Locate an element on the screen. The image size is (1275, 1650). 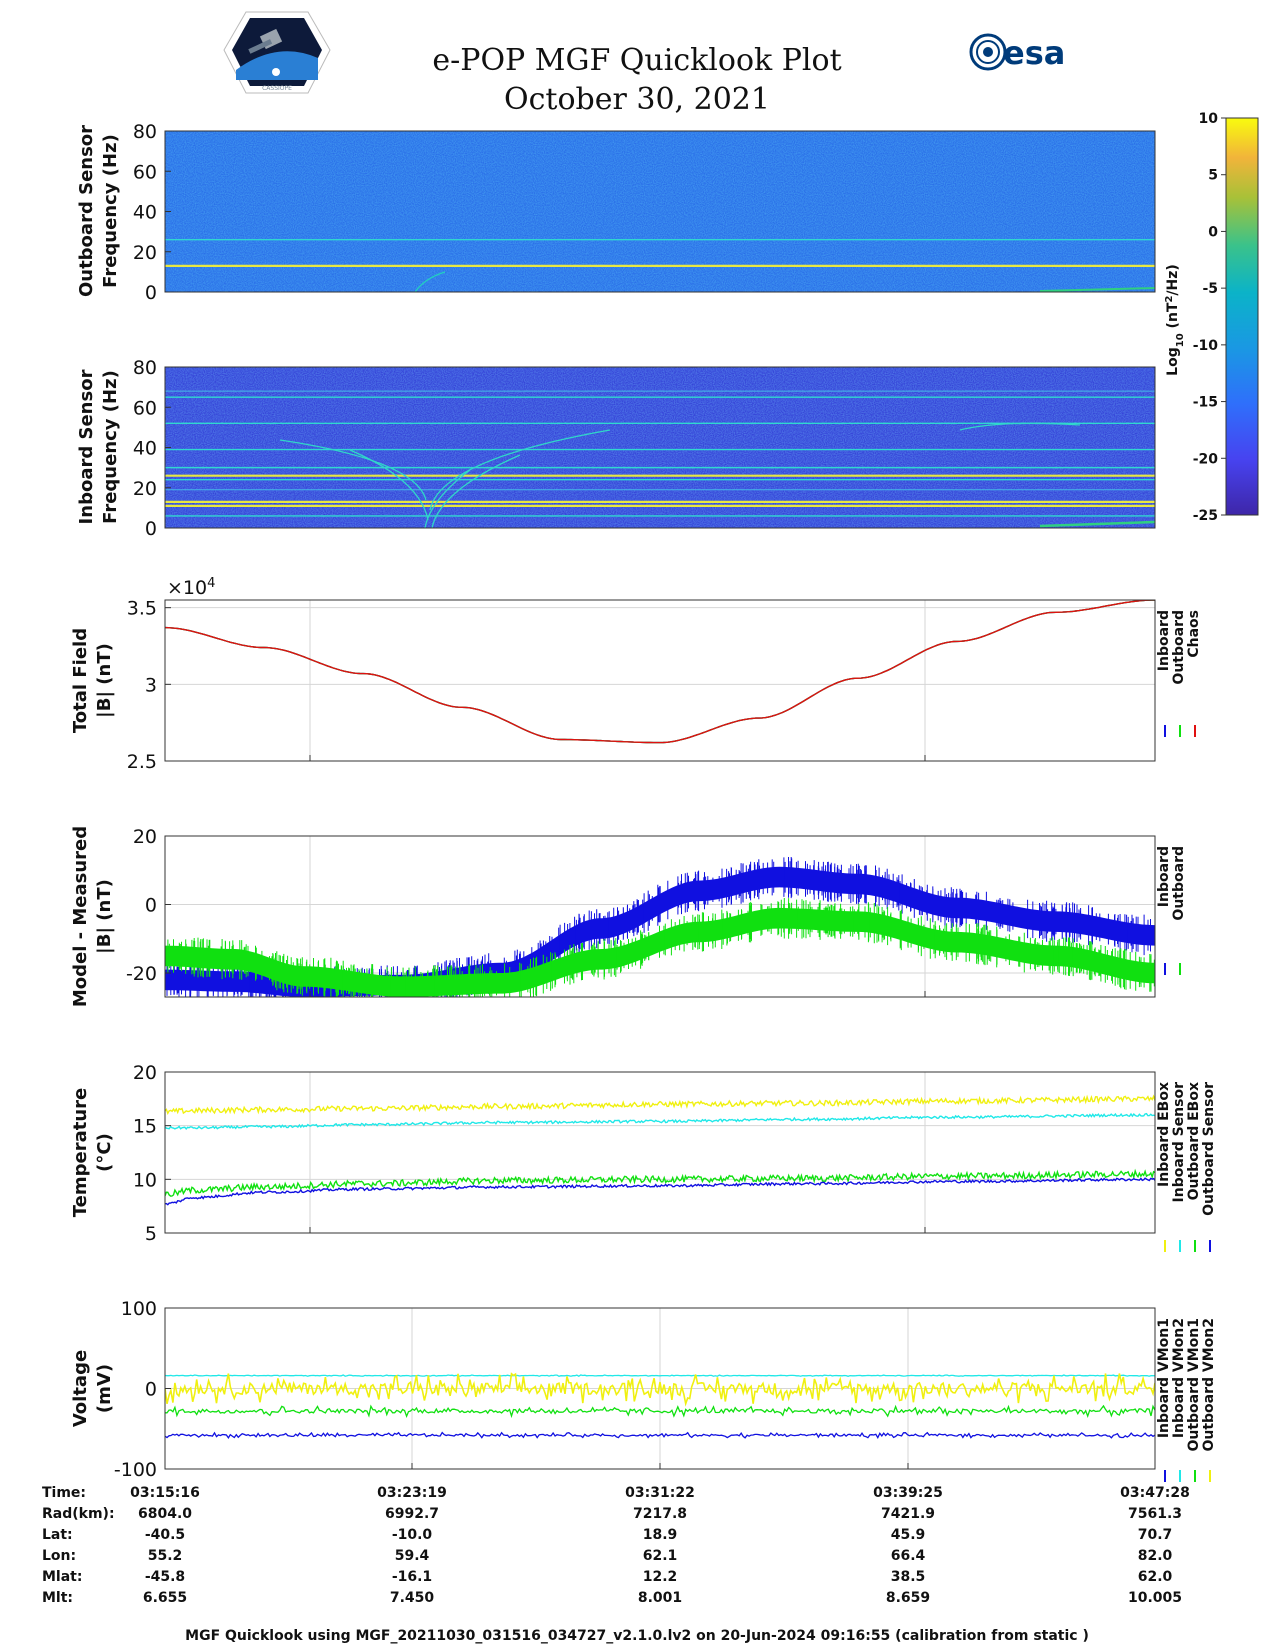
outboard-spectrogram-noise is located at coordinates (660, 211).